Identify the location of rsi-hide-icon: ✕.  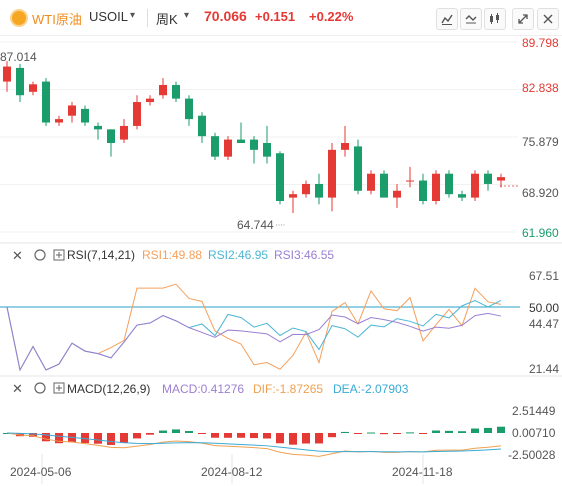
(17, 255).